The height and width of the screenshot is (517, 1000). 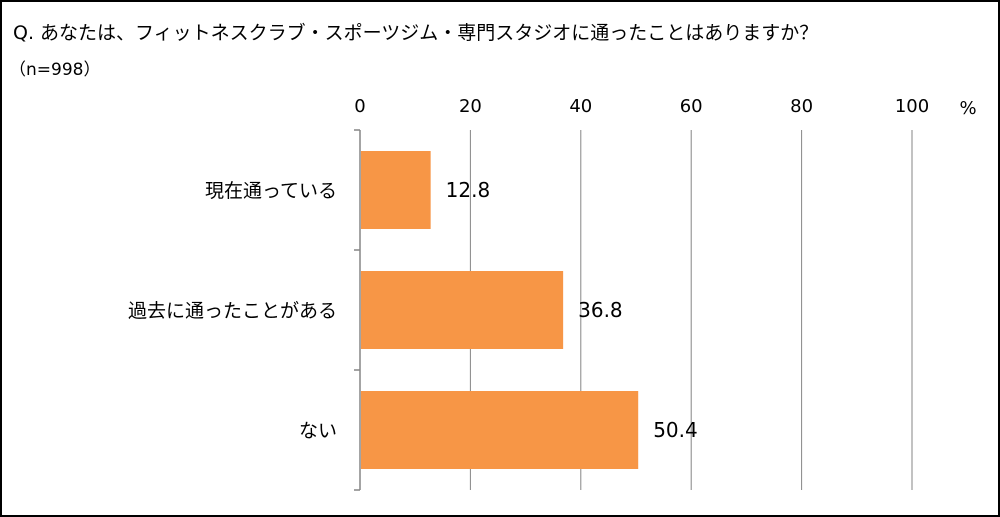 What do you see at coordinates (580, 106) in the screenshot?
I see `x-tick-label: 40` at bounding box center [580, 106].